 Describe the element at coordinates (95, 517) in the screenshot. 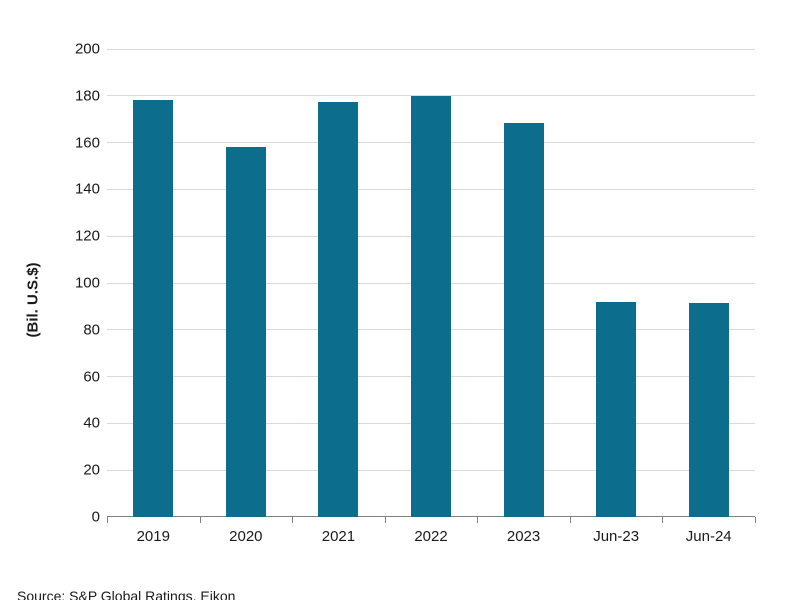

I see `y-tick-label-0: 0` at that location.